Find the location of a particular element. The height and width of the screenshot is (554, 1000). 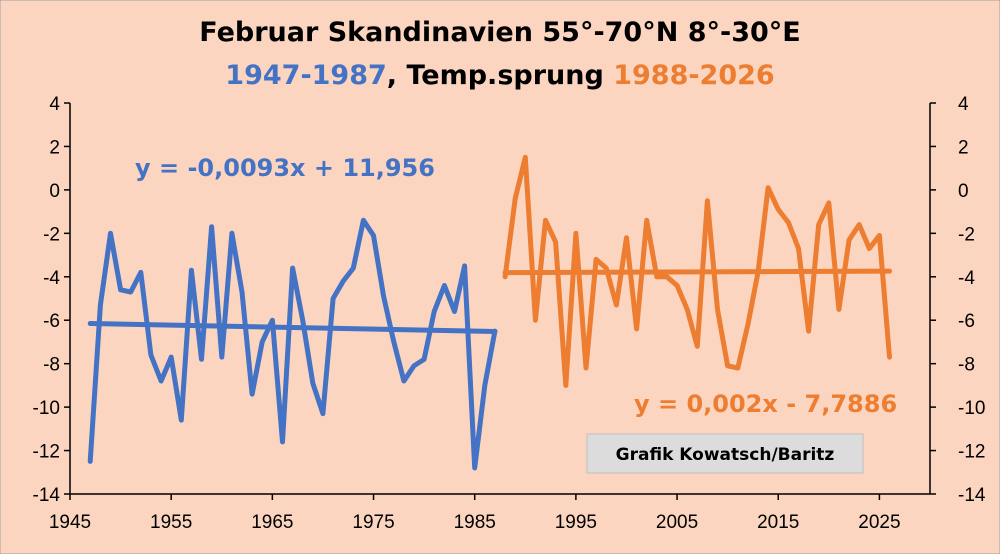

chart-subtitle: 1947-1987, Temp.sprung 1988-2026 is located at coordinates (499, 75).